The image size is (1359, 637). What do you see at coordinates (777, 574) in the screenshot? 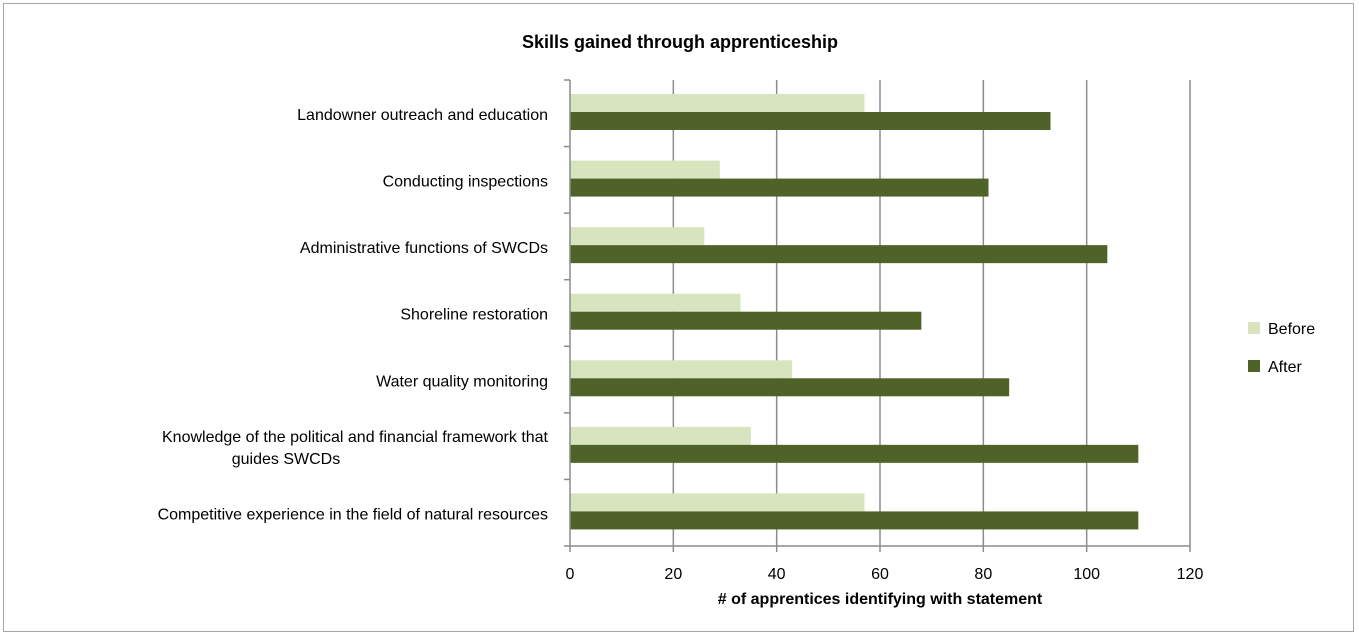
I see `x-tick-label: 40` at bounding box center [777, 574].